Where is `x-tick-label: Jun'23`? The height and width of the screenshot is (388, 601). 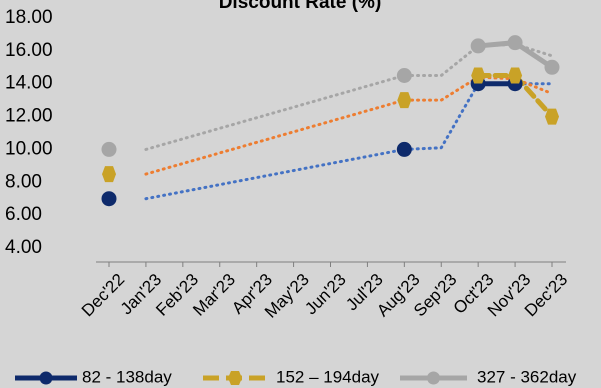
x-tick-label: Jun'23 is located at coordinates (325, 294).